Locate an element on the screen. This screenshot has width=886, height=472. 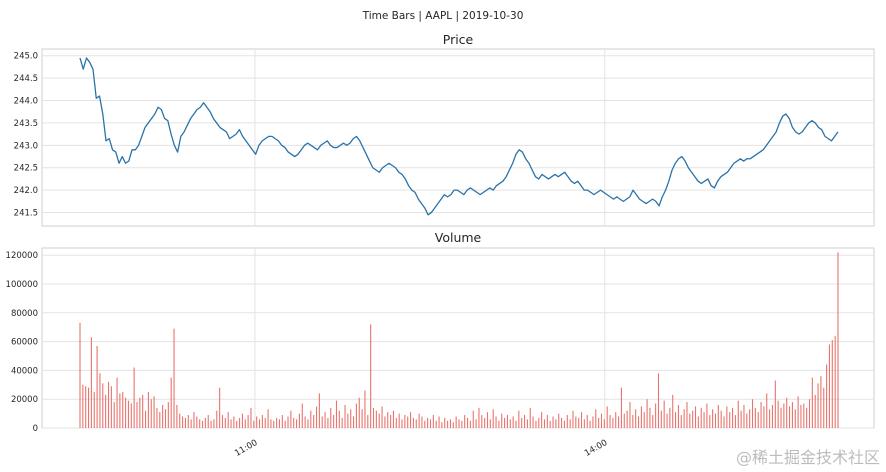
volume-ytick-label: 120000 is located at coordinates (22, 256).